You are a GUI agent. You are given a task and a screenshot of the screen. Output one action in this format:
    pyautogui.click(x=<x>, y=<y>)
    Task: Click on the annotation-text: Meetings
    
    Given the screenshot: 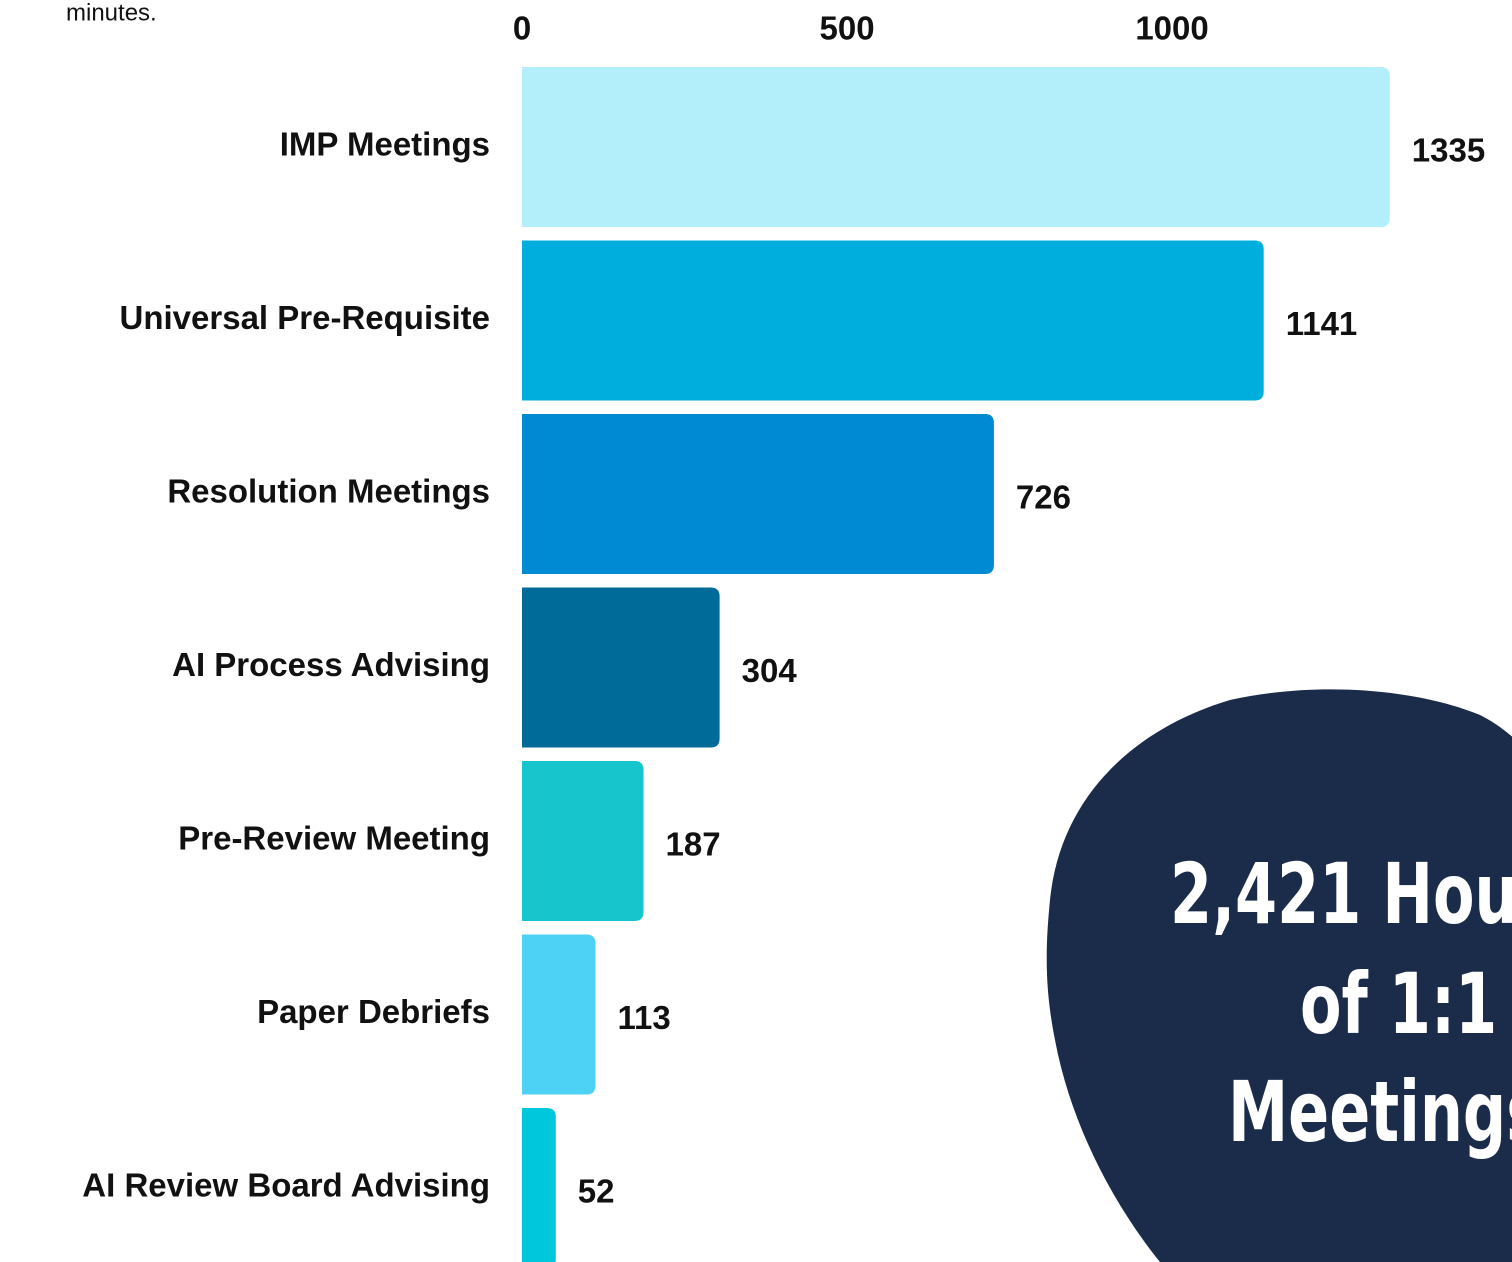 What is the action you would take?
    pyautogui.click(x=1370, y=1113)
    